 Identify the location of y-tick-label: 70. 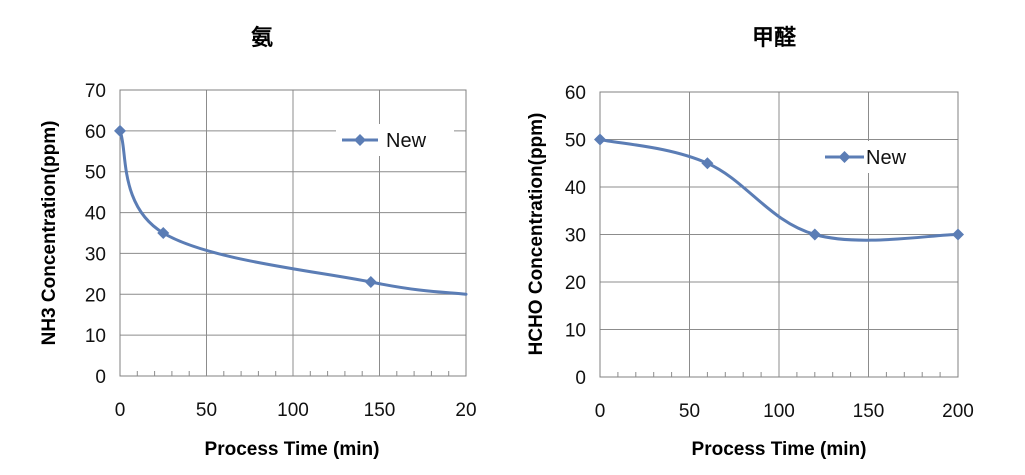
(95, 91).